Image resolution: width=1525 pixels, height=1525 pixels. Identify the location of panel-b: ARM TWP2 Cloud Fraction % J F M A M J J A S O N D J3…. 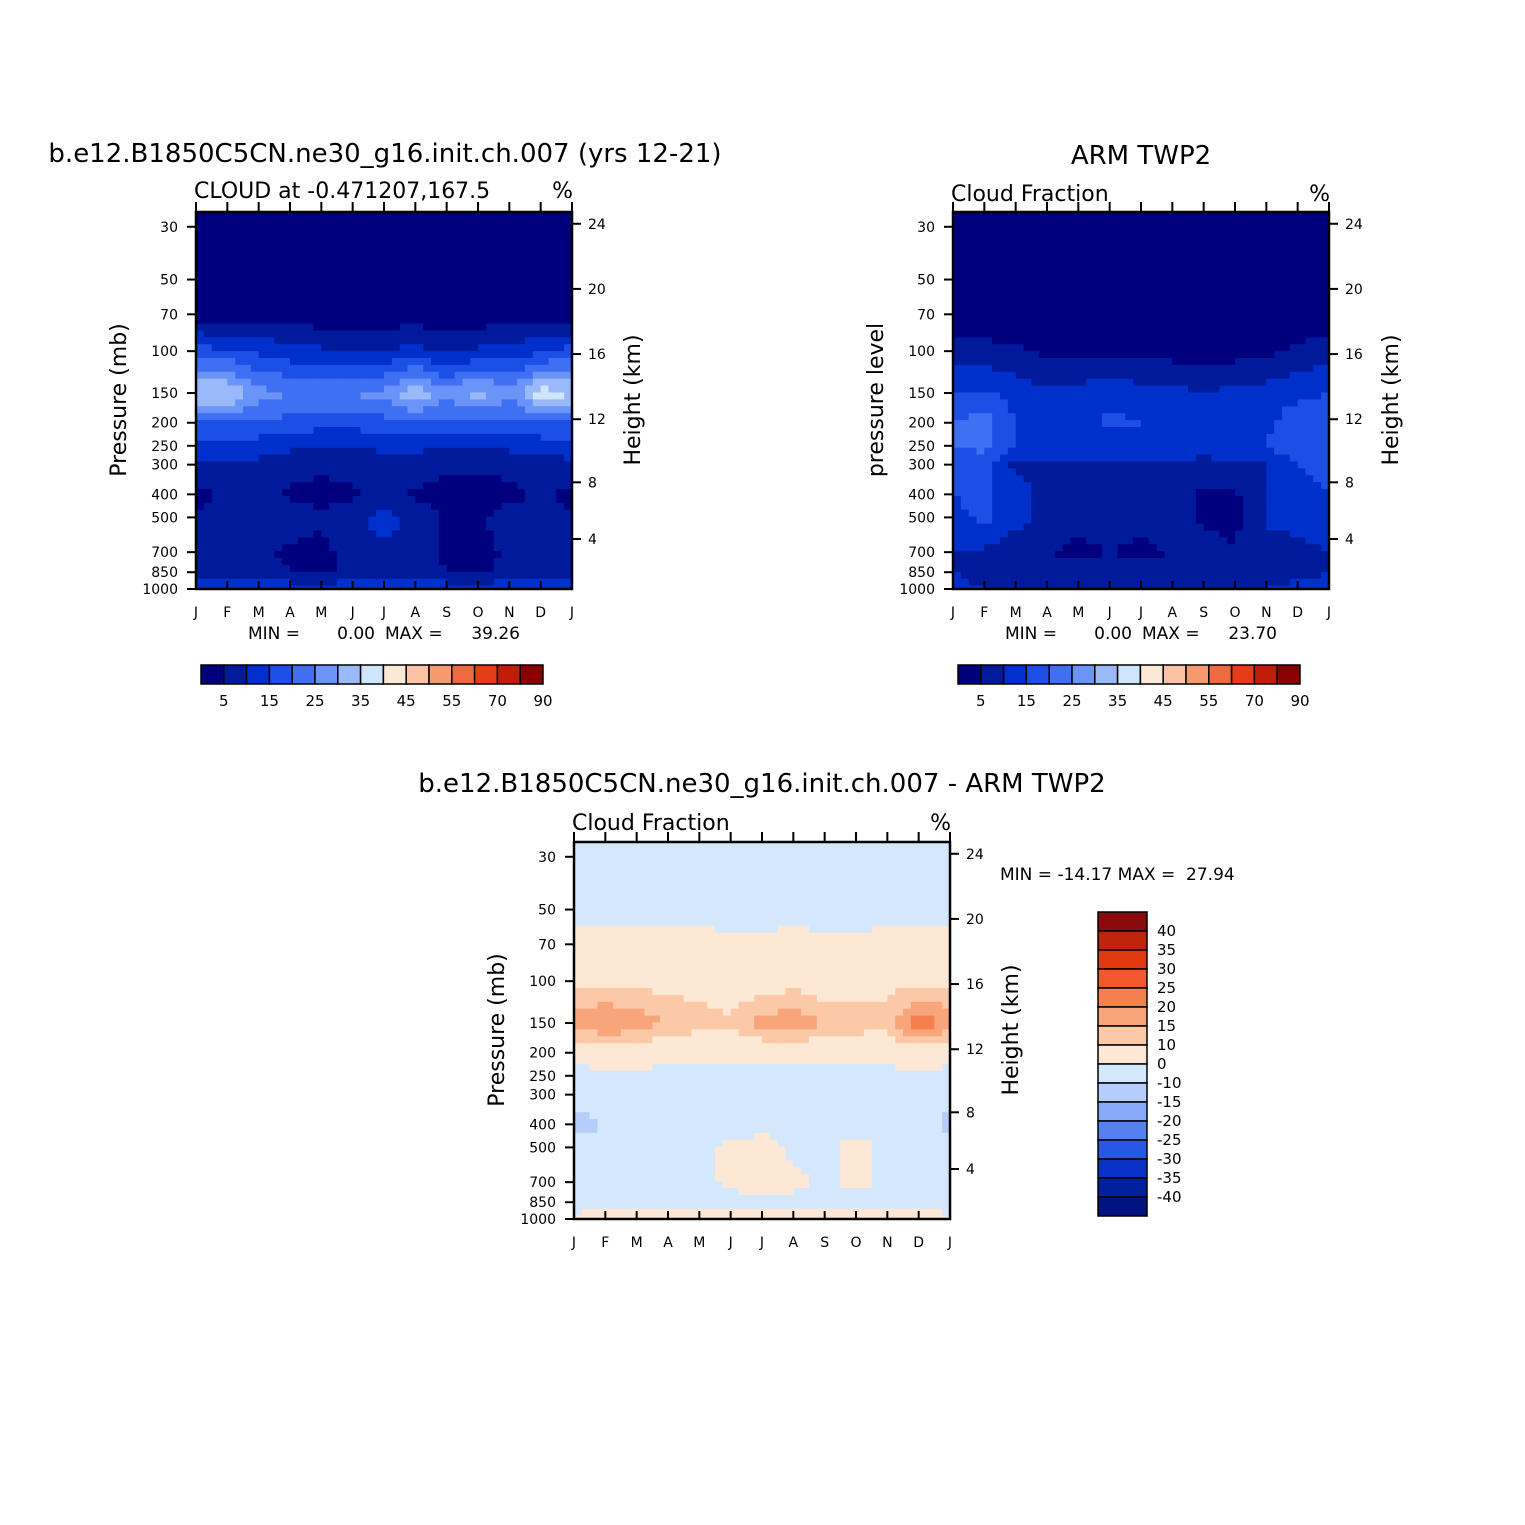
(1134, 425).